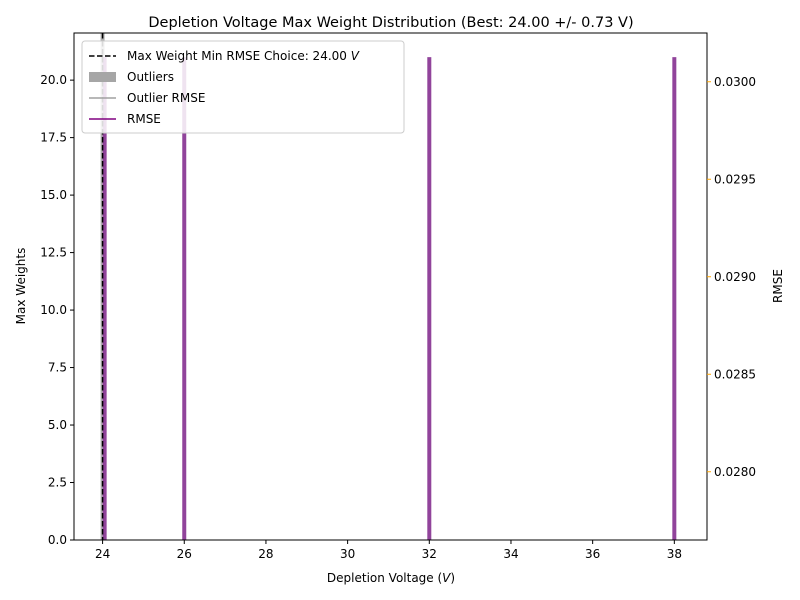  What do you see at coordinates (735, 374) in the screenshot?
I see `y2-tick-label: 0.0285` at bounding box center [735, 374].